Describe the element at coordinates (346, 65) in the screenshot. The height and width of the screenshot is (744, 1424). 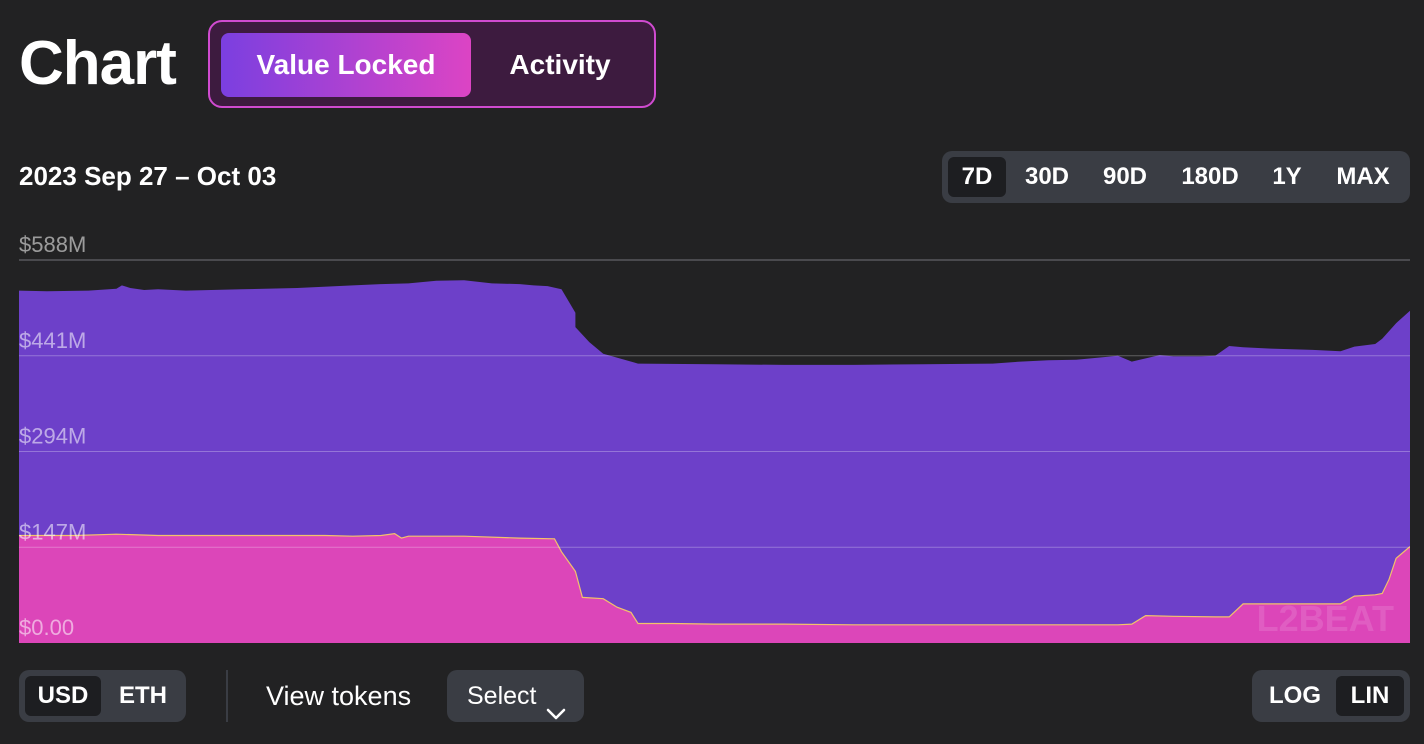
I see `tab-value-locked: Value Locked` at that location.